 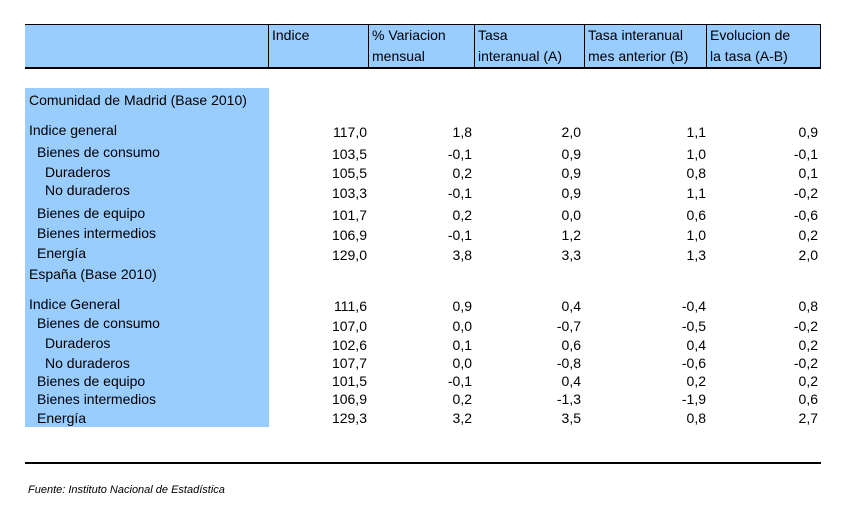 I want to click on cell-indice: 101,7, so click(x=349, y=215).